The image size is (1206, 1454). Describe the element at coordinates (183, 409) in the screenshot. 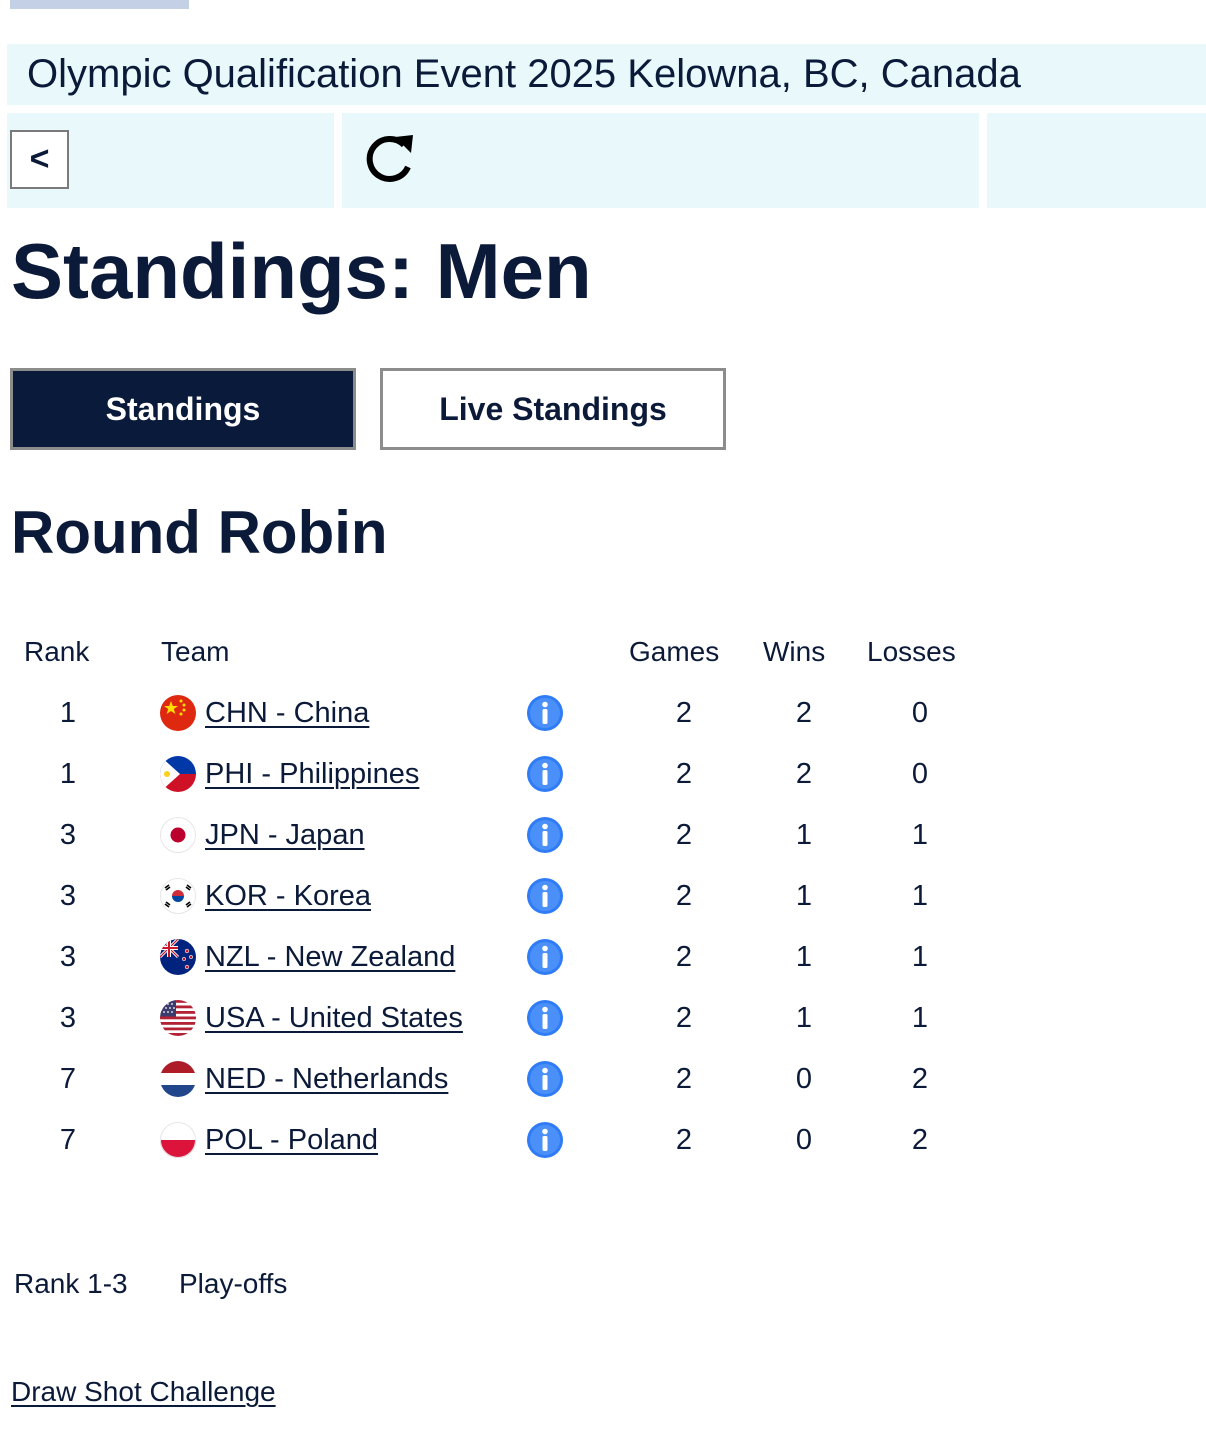

I see `tab-standings: Standings` at that location.